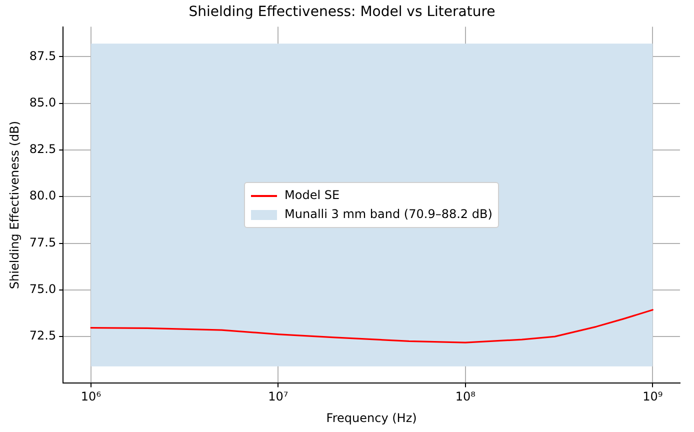 The width and height of the screenshot is (694, 432). I want to click on x-tick-label: 10⁸, so click(465, 397).